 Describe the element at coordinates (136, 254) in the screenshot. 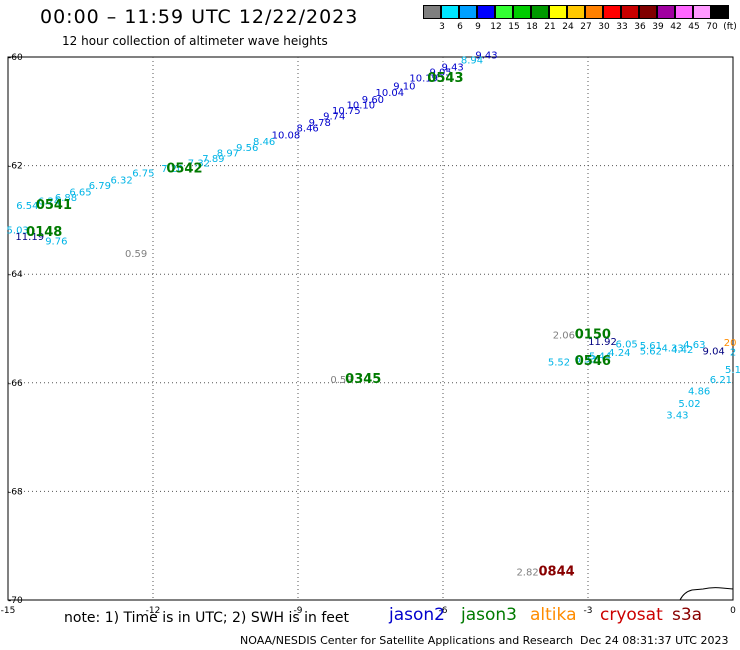

I see `wave-height-label: 0.59` at that location.